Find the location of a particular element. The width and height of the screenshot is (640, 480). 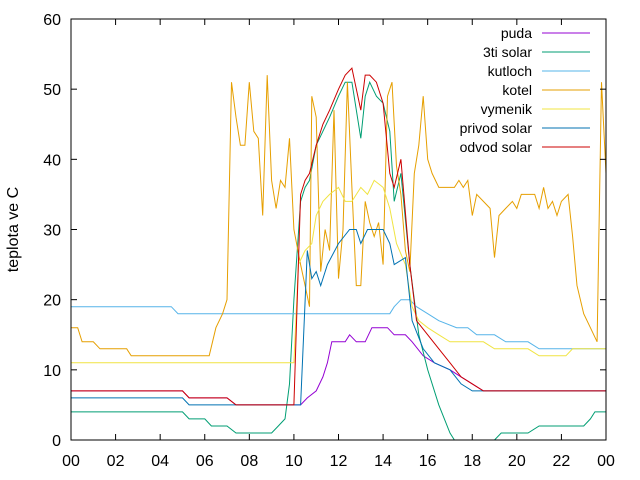

x-tick-label: 20 is located at coordinates (517, 461).